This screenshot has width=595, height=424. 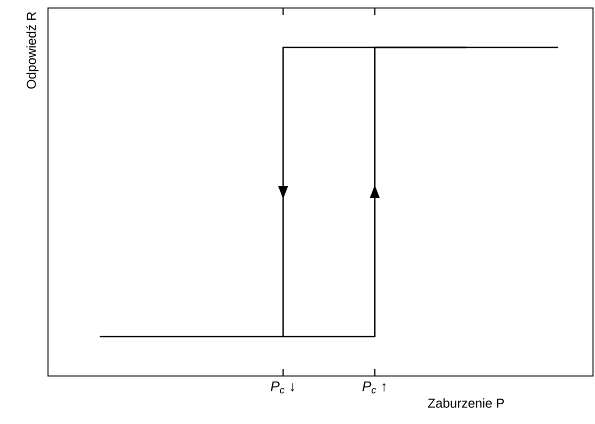 What do you see at coordinates (374, 388) in the screenshot?
I see `x-tick-label: P$_{c}$ ↑` at bounding box center [374, 388].